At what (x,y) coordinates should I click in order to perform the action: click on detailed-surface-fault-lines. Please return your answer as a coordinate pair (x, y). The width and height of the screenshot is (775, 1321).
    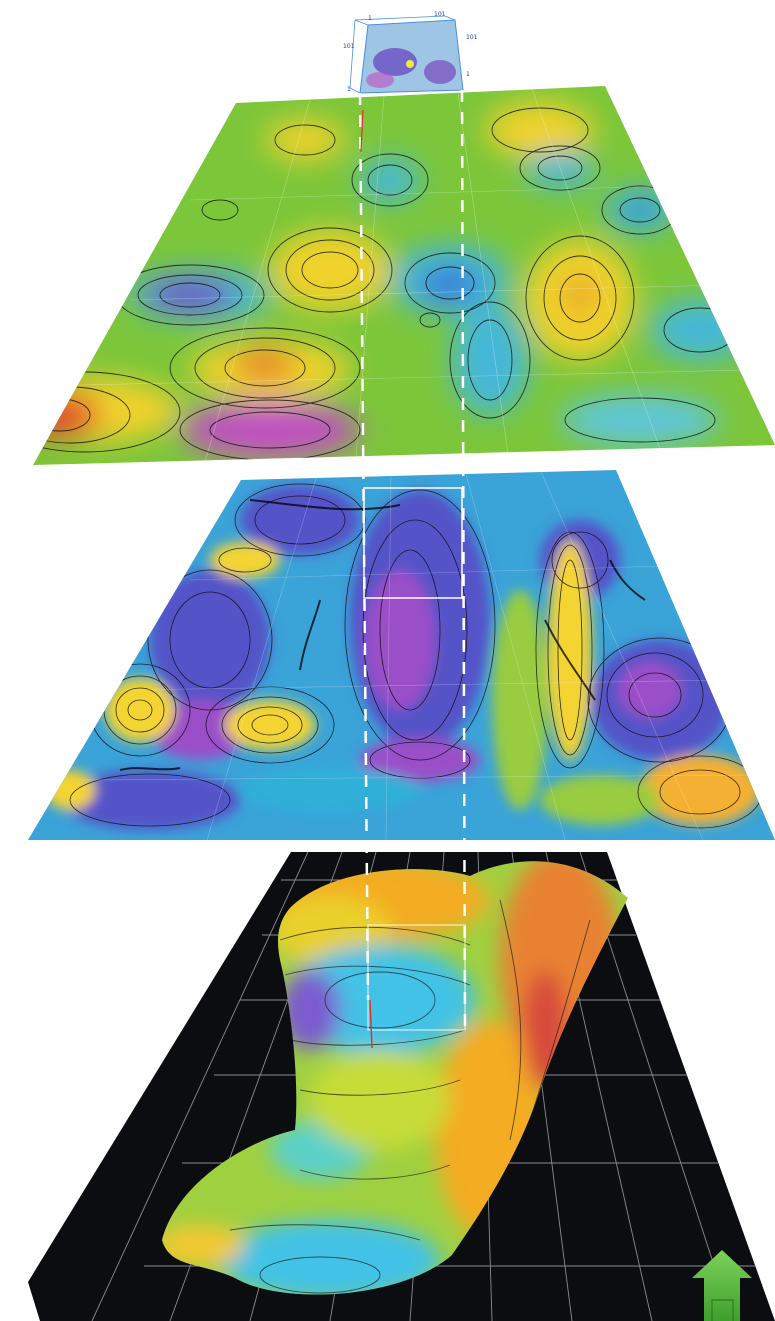
    Looking at the image, I should click on (382, 635).